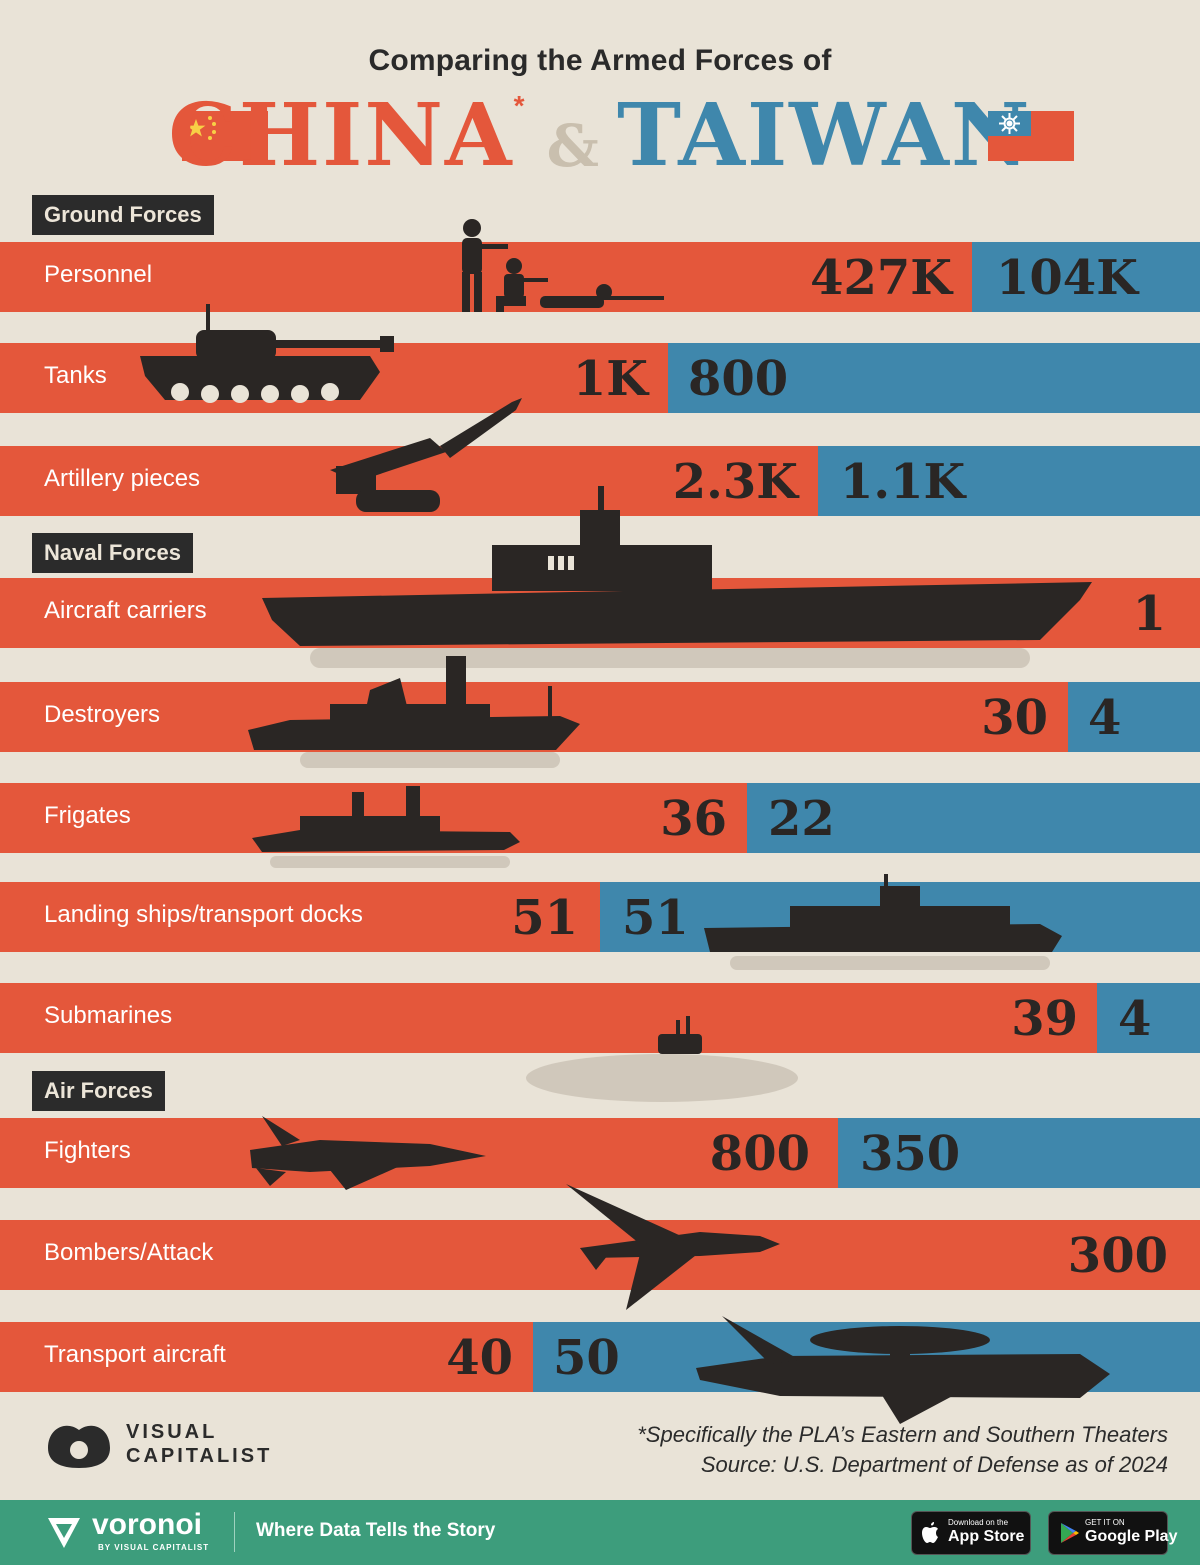  I want to click on bar-row-bombers: Bombers/Attack 300, so click(600, 1255).